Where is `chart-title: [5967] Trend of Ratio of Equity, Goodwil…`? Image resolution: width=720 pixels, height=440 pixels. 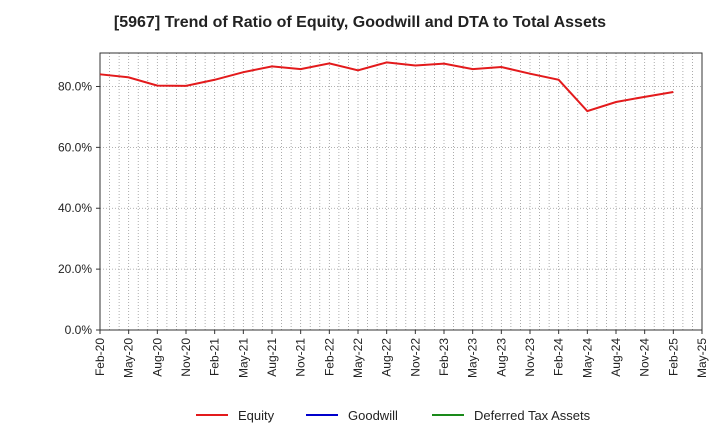 chart-title: [5967] Trend of Ratio of Equity, Goodwil… is located at coordinates (360, 22).